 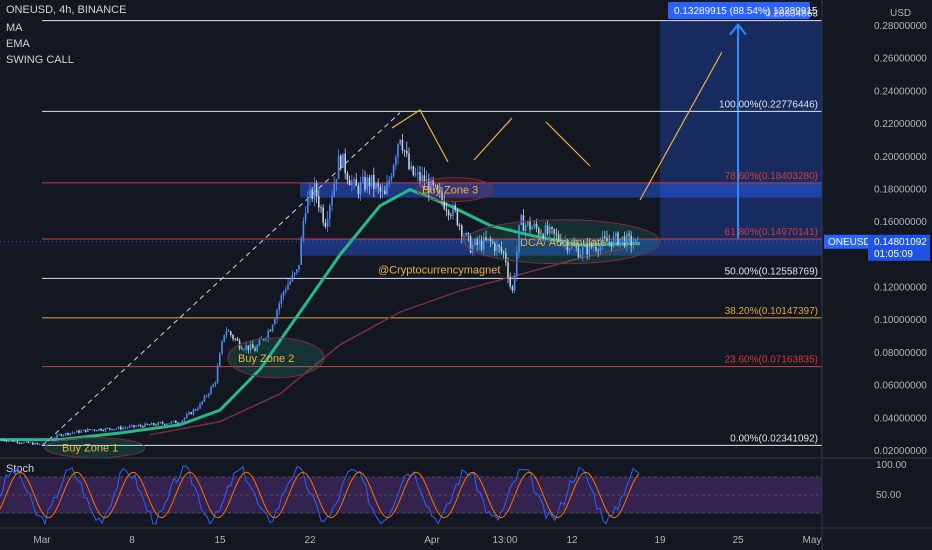 What do you see at coordinates (504, 540) in the screenshot?
I see `time-tick-5: 13:00` at bounding box center [504, 540].